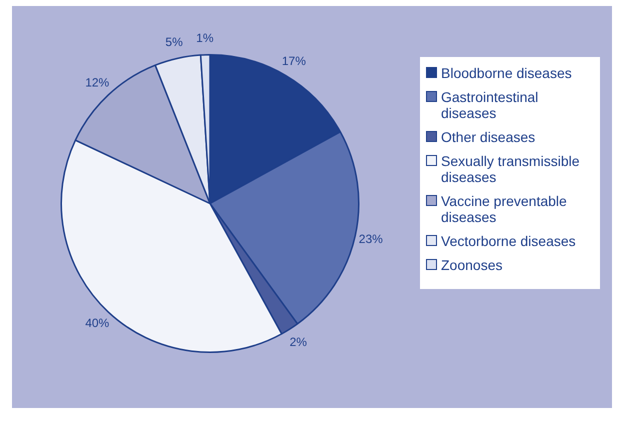 Image resolution: width=617 pixels, height=434 pixels. Describe the element at coordinates (490, 105) in the screenshot. I see `legend-label: Gastrointestinal diseases` at that location.